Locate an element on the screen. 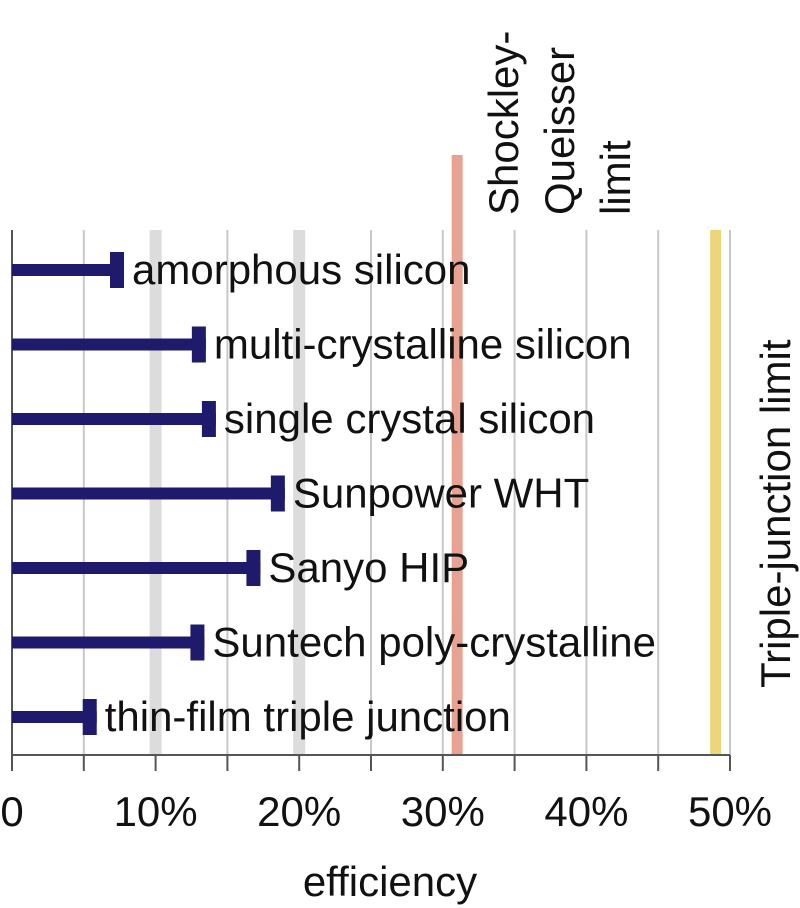 The image size is (800, 908). limit-label-line: Shockley- is located at coordinates (503, 123).